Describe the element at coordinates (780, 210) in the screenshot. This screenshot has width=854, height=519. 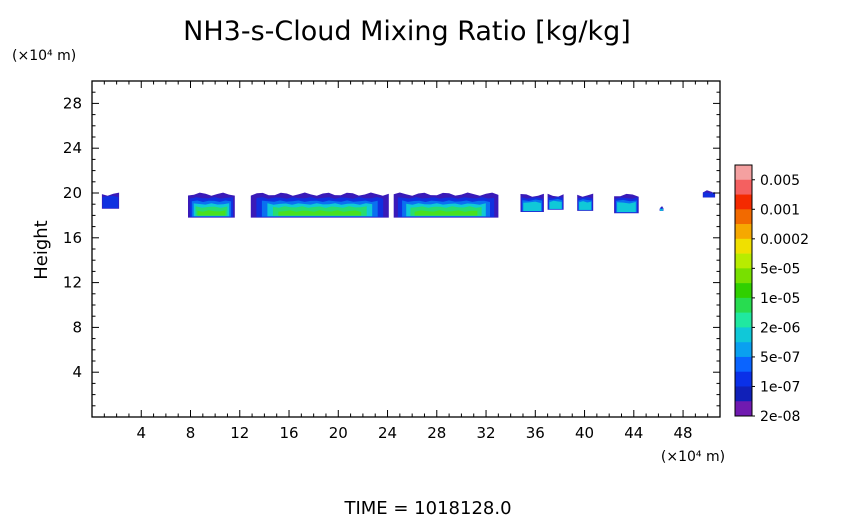
I see `colorbar-label: 0.001` at that location.